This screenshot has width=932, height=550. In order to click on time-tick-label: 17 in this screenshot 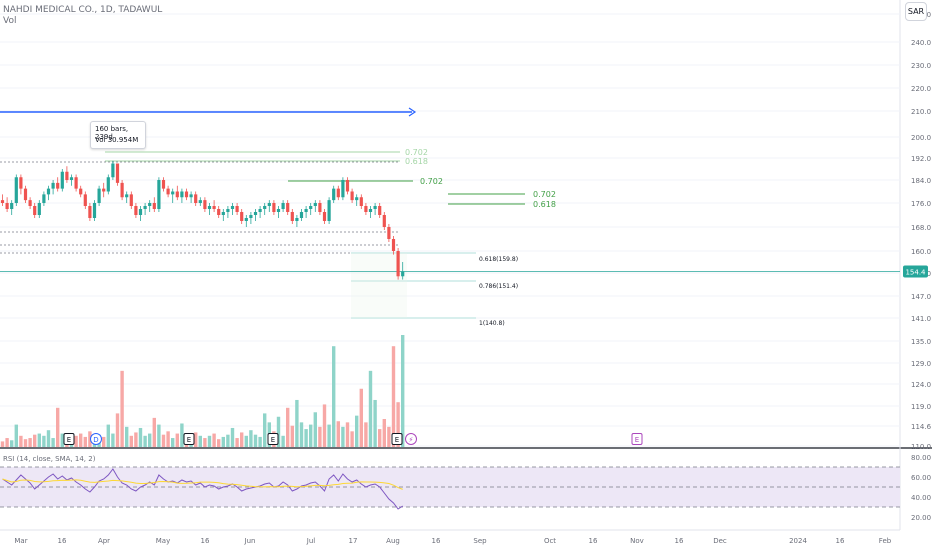, I will do `click(353, 541)`.